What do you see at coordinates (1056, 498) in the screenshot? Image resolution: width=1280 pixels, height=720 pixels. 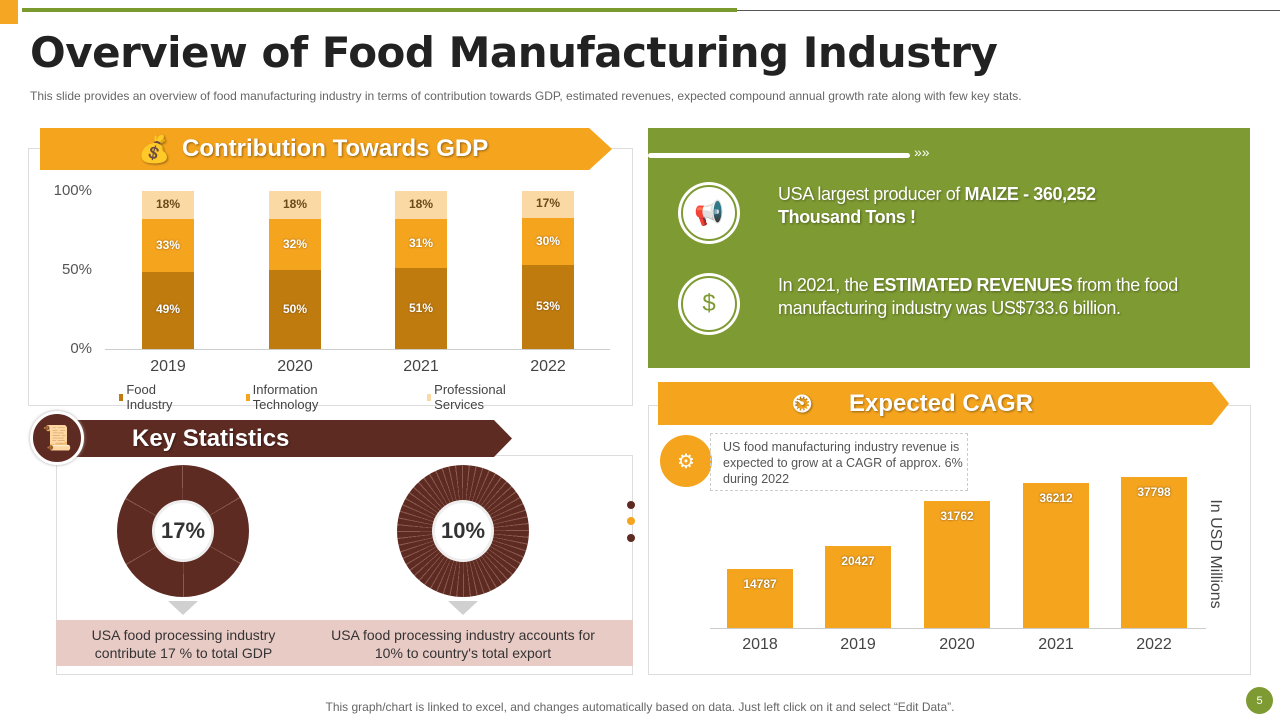 I see `data-label: 36212` at bounding box center [1056, 498].